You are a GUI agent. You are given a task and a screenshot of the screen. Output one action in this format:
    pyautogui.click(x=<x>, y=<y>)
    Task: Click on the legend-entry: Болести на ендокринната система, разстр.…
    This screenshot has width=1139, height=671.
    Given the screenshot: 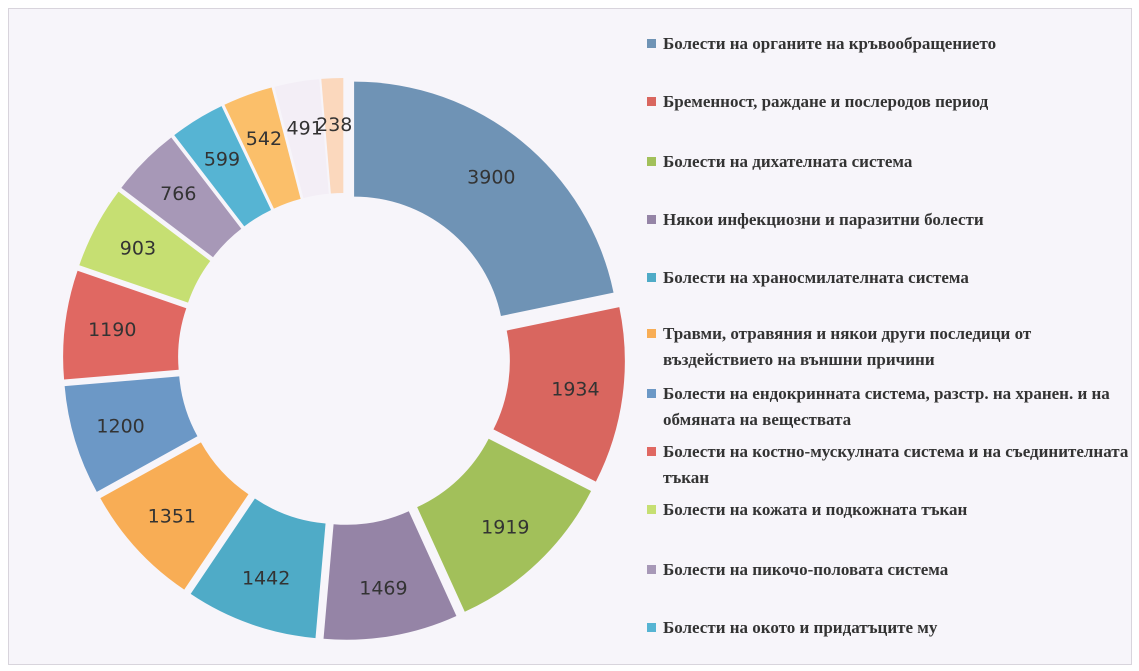 What is the action you would take?
    pyautogui.click(x=893, y=407)
    